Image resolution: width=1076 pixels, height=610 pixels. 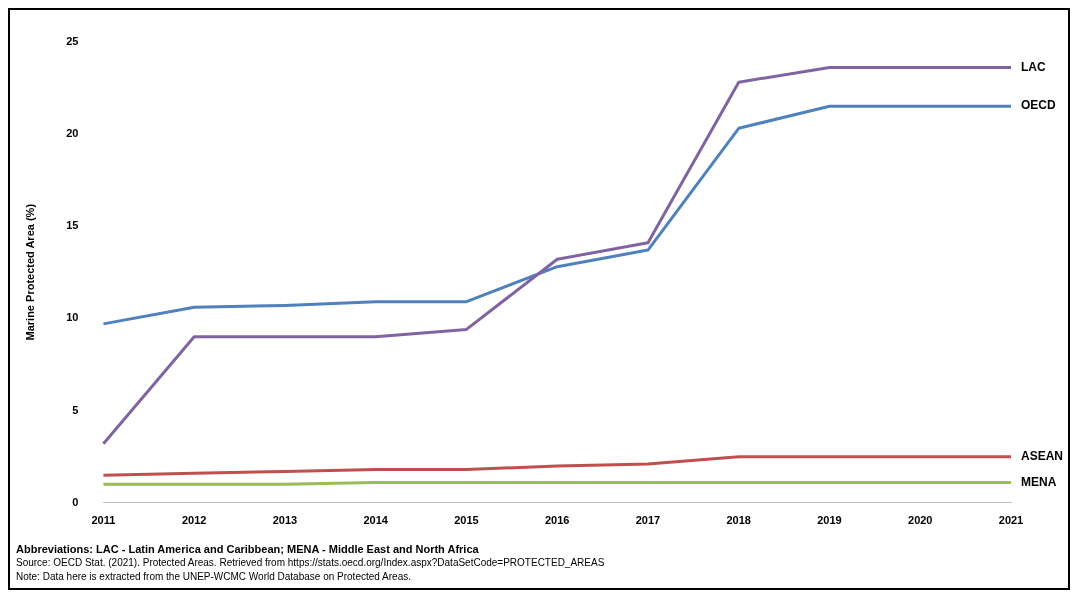 What do you see at coordinates (248, 549) in the screenshot?
I see `text: Abbreviations: LAC - Latin America and Caribbean; MENA - Middle East and North Africa` at bounding box center [248, 549].